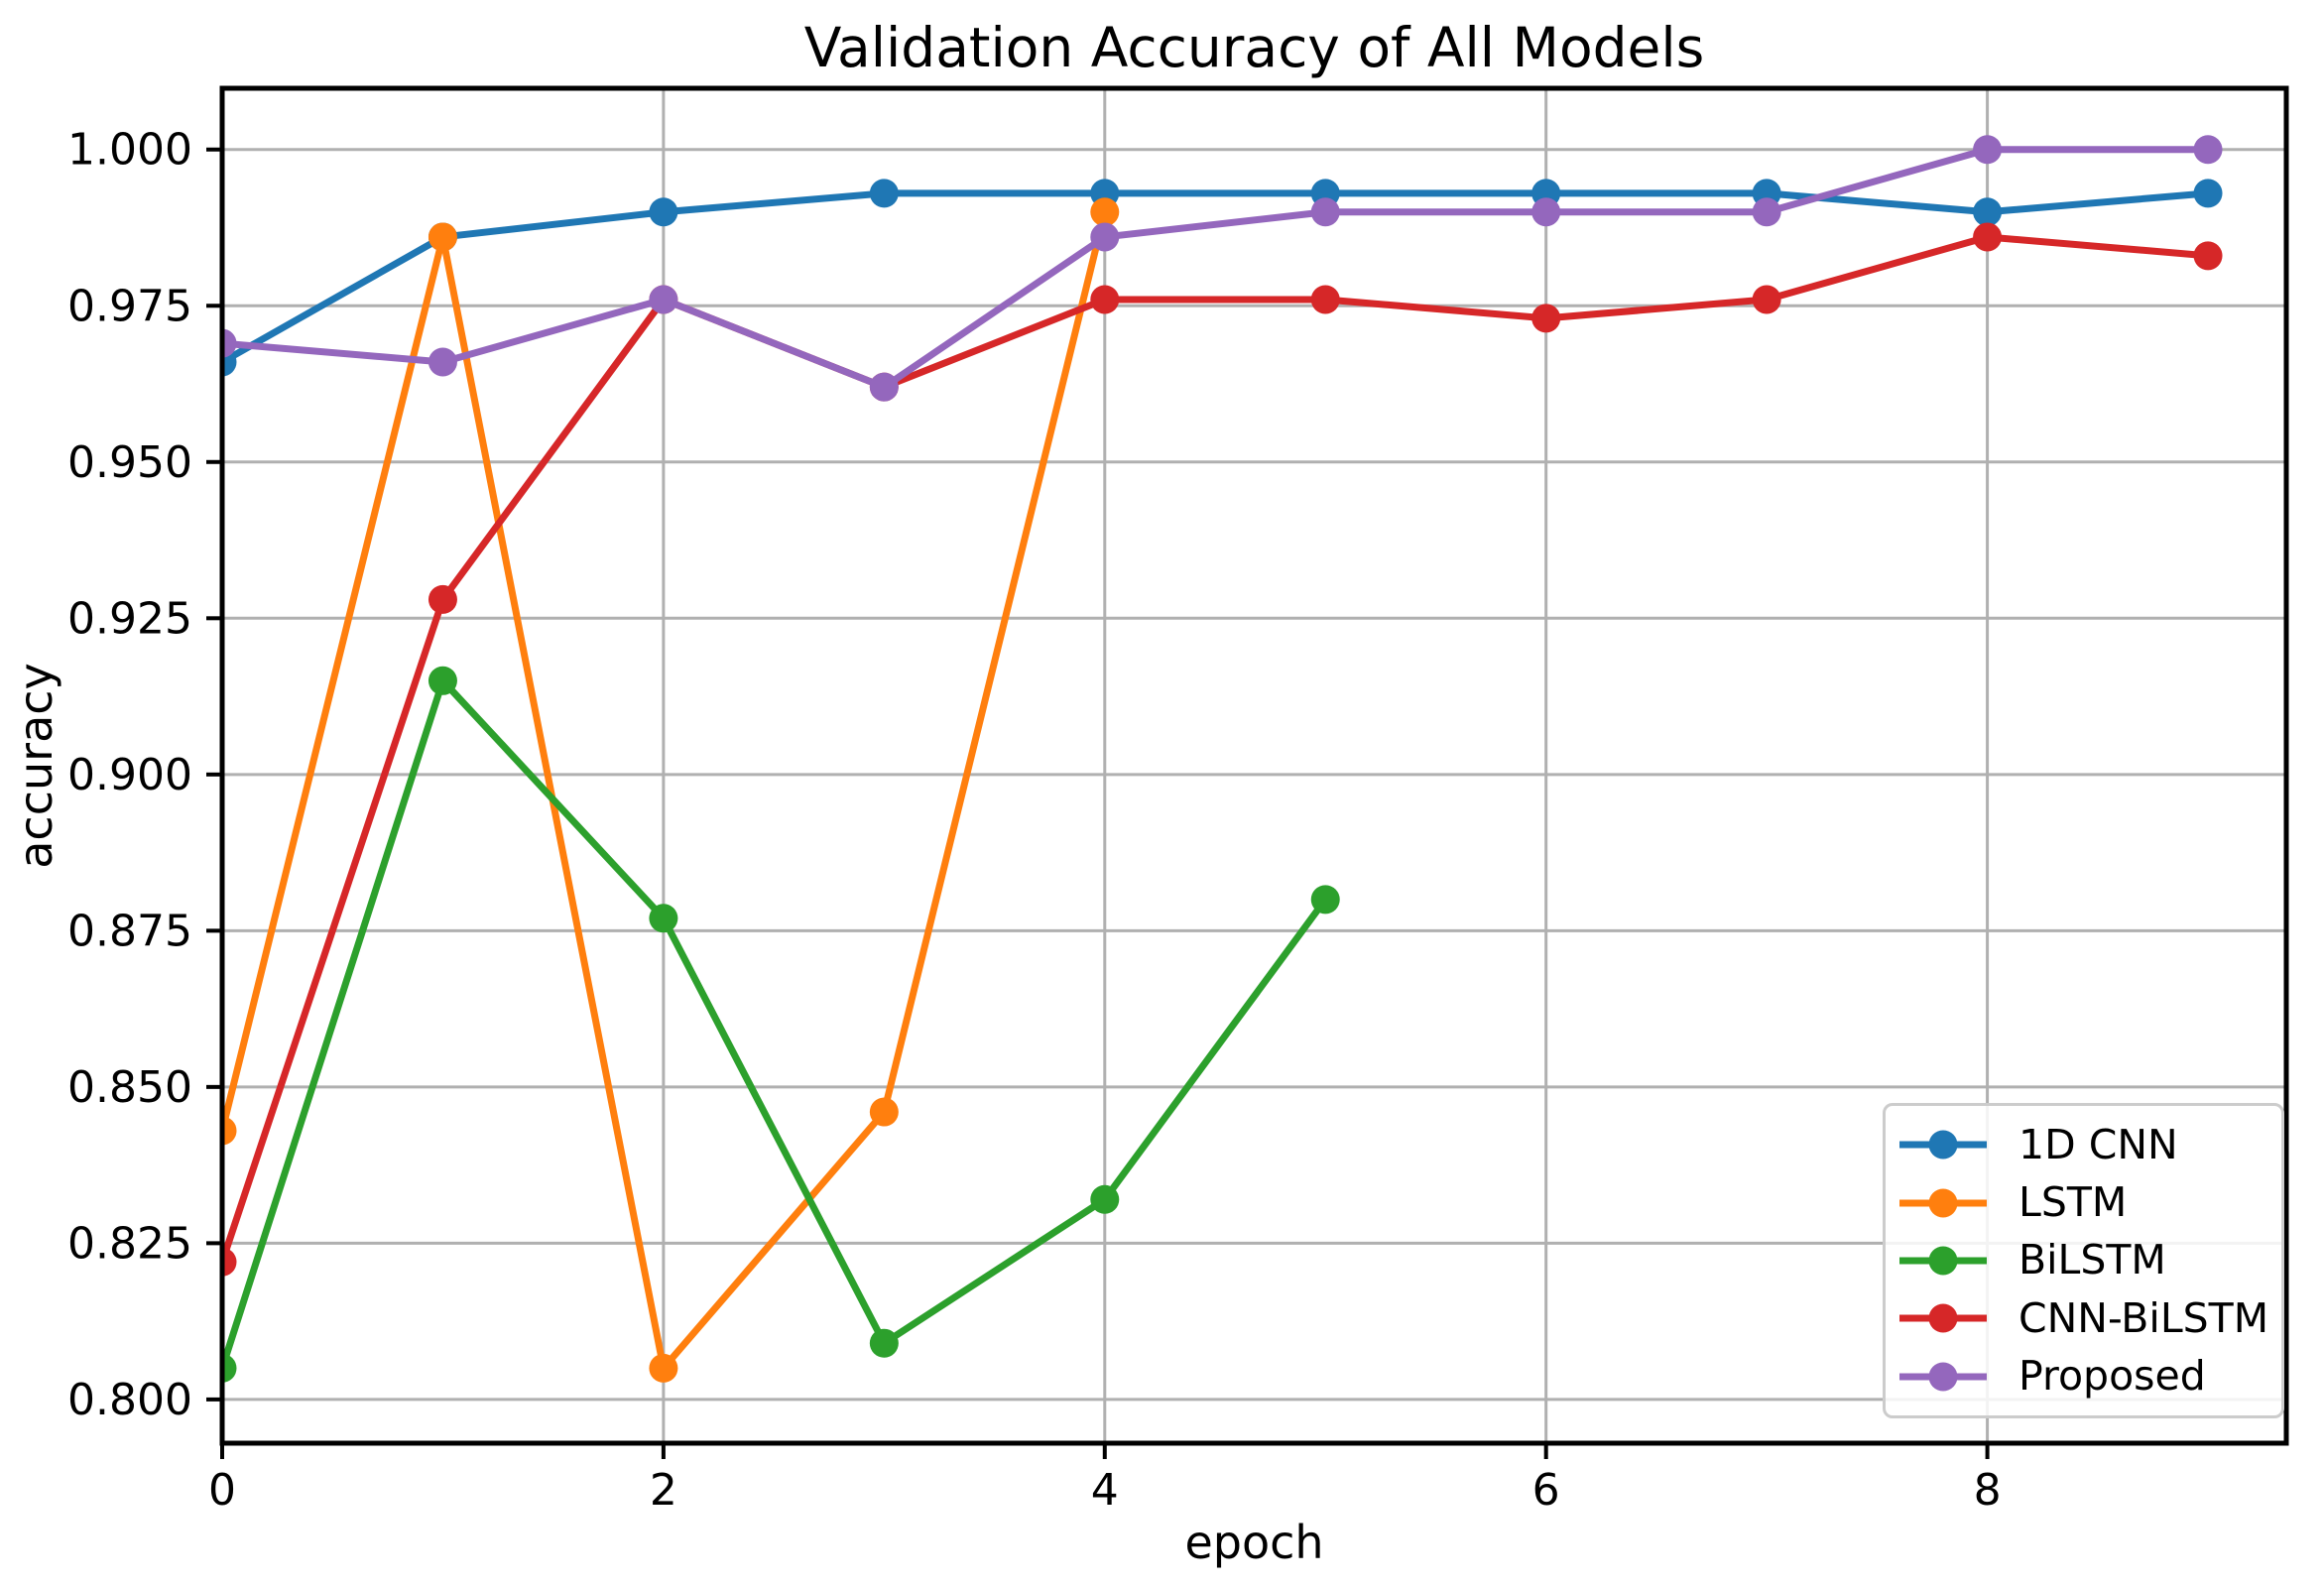 This screenshot has width=2324, height=1588. What do you see at coordinates (129, 931) in the screenshot?
I see `y-tick-label: 0.875` at bounding box center [129, 931].